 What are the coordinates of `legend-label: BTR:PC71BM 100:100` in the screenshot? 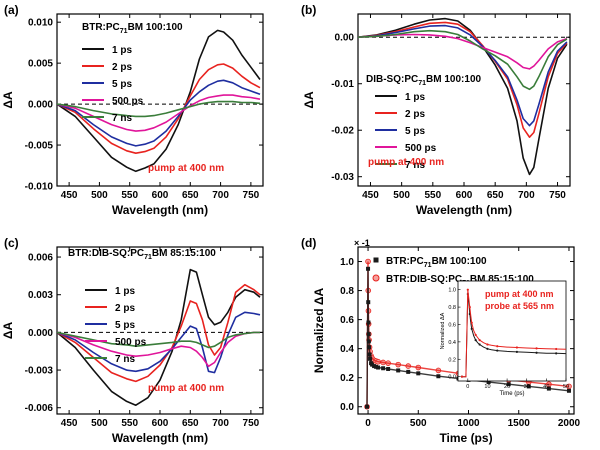 It's located at (436, 262).